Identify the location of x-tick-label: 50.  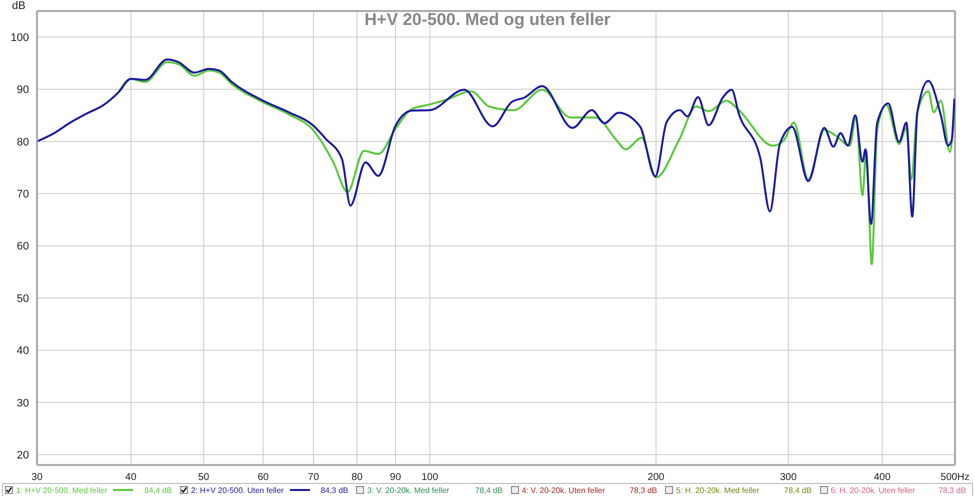
(204, 478).